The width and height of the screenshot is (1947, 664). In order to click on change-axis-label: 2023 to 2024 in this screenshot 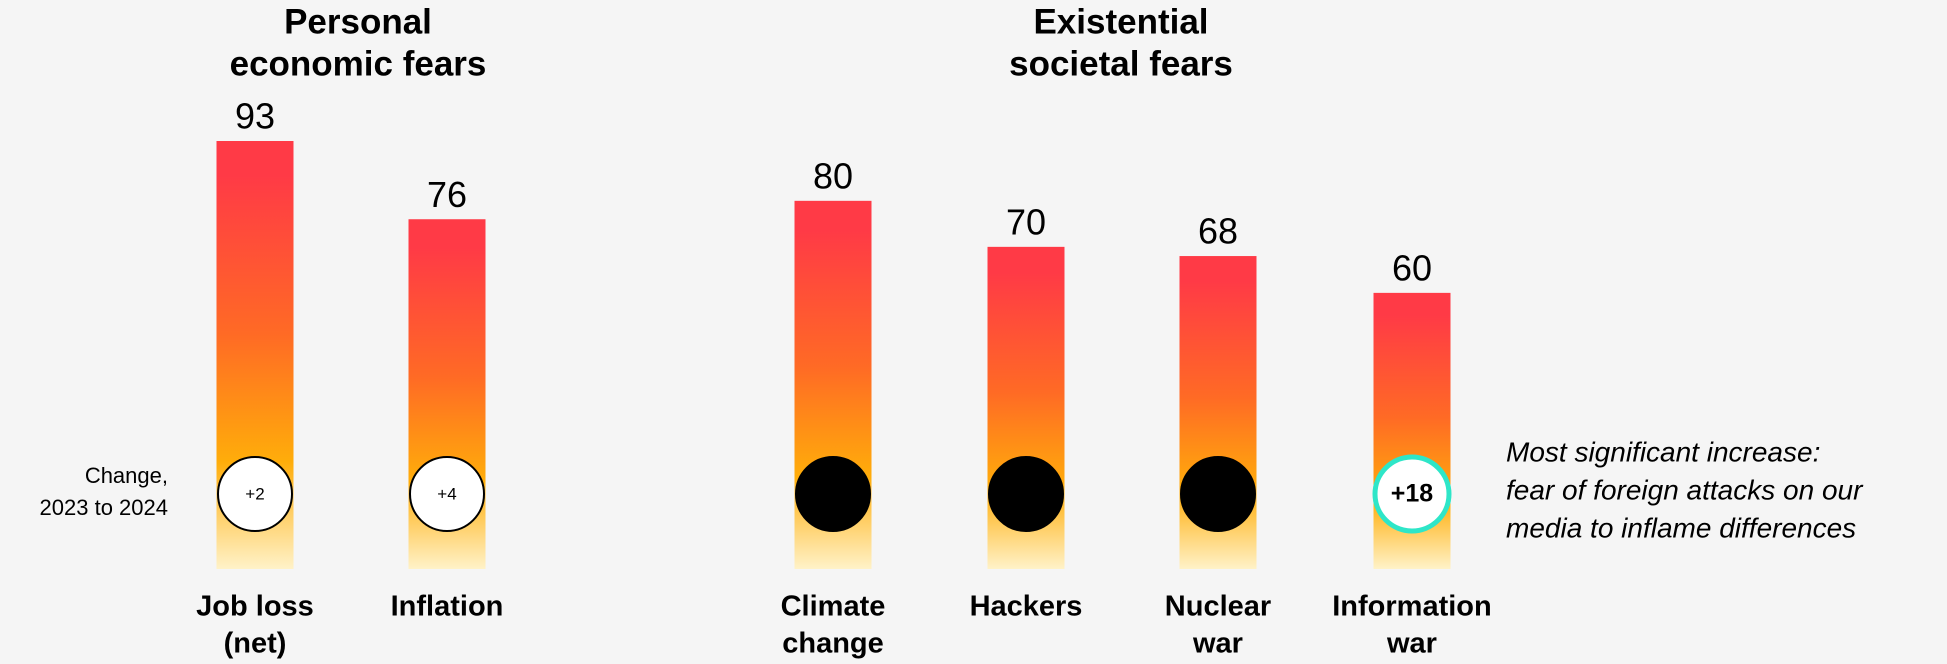, I will do `click(104, 507)`.